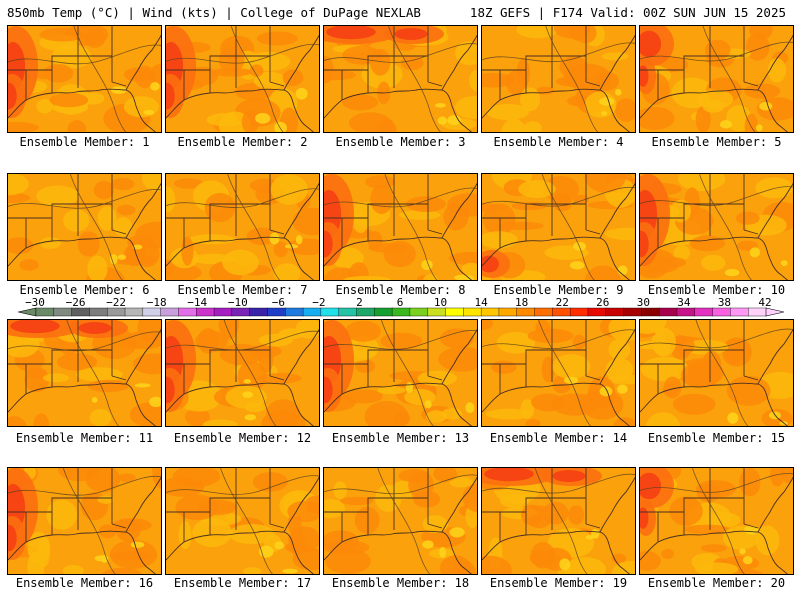 The image size is (800, 600). Describe the element at coordinates (602, 302) in the screenshot. I see `colorbar-tick-label: 26` at that location.